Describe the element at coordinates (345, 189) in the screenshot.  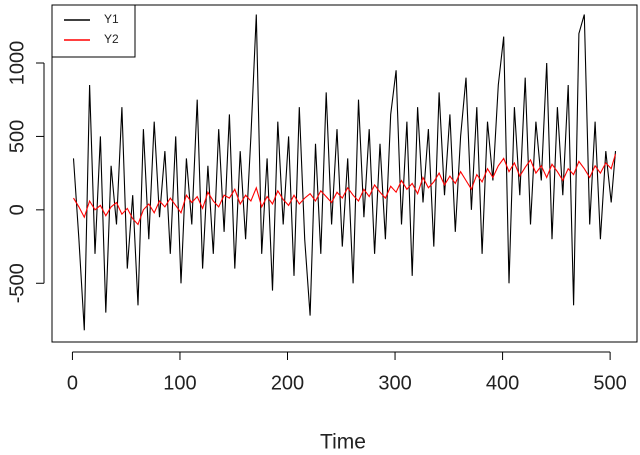
I see `data-line` at that location.